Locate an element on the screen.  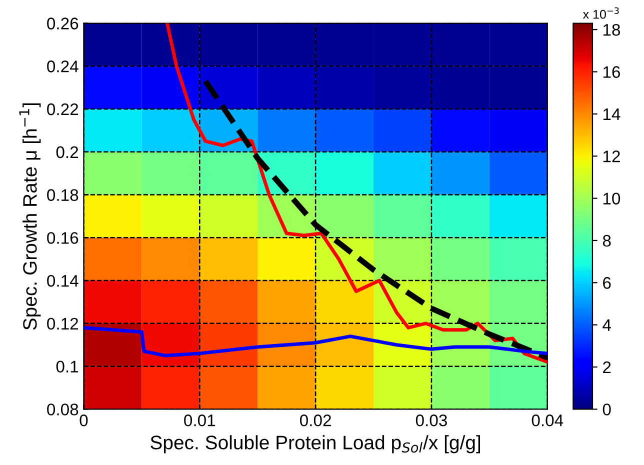
color-bar-label: 16 is located at coordinates (611, 72).